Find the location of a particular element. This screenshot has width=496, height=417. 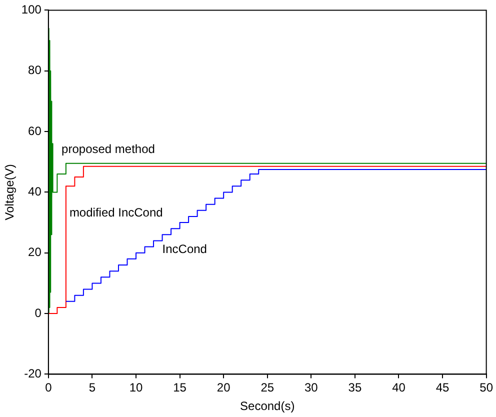

y-tick-label: -20 is located at coordinates (33, 373).